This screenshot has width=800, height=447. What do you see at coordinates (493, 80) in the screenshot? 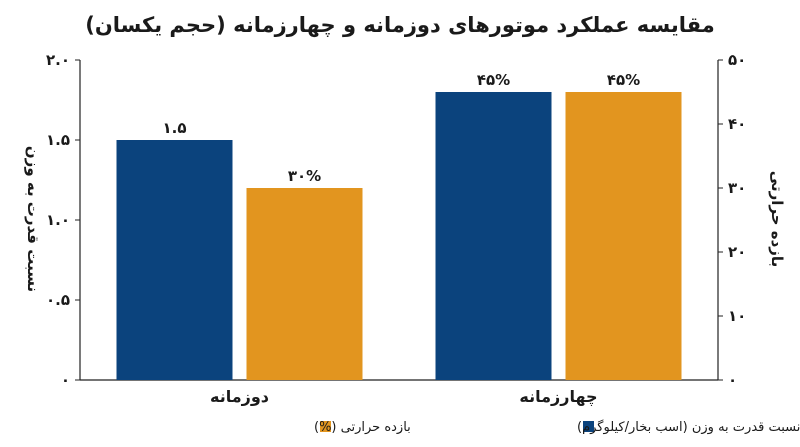
I see `data-label-top-1: ۴۵%` at bounding box center [493, 80].